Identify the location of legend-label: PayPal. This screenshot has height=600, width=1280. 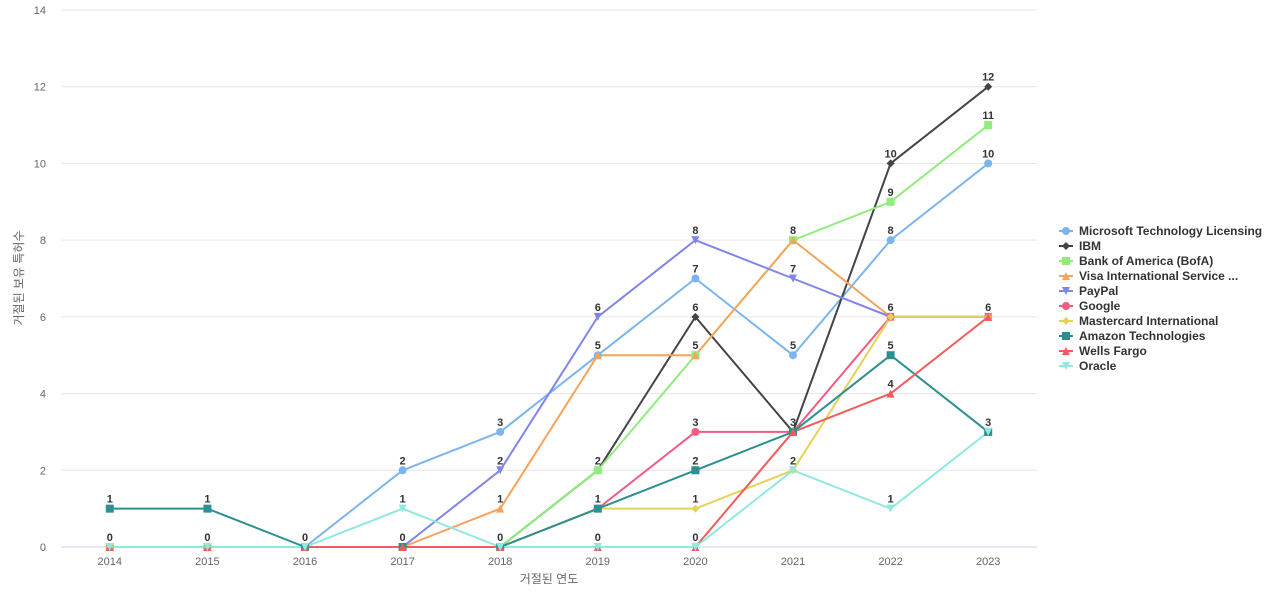
(1098, 291).